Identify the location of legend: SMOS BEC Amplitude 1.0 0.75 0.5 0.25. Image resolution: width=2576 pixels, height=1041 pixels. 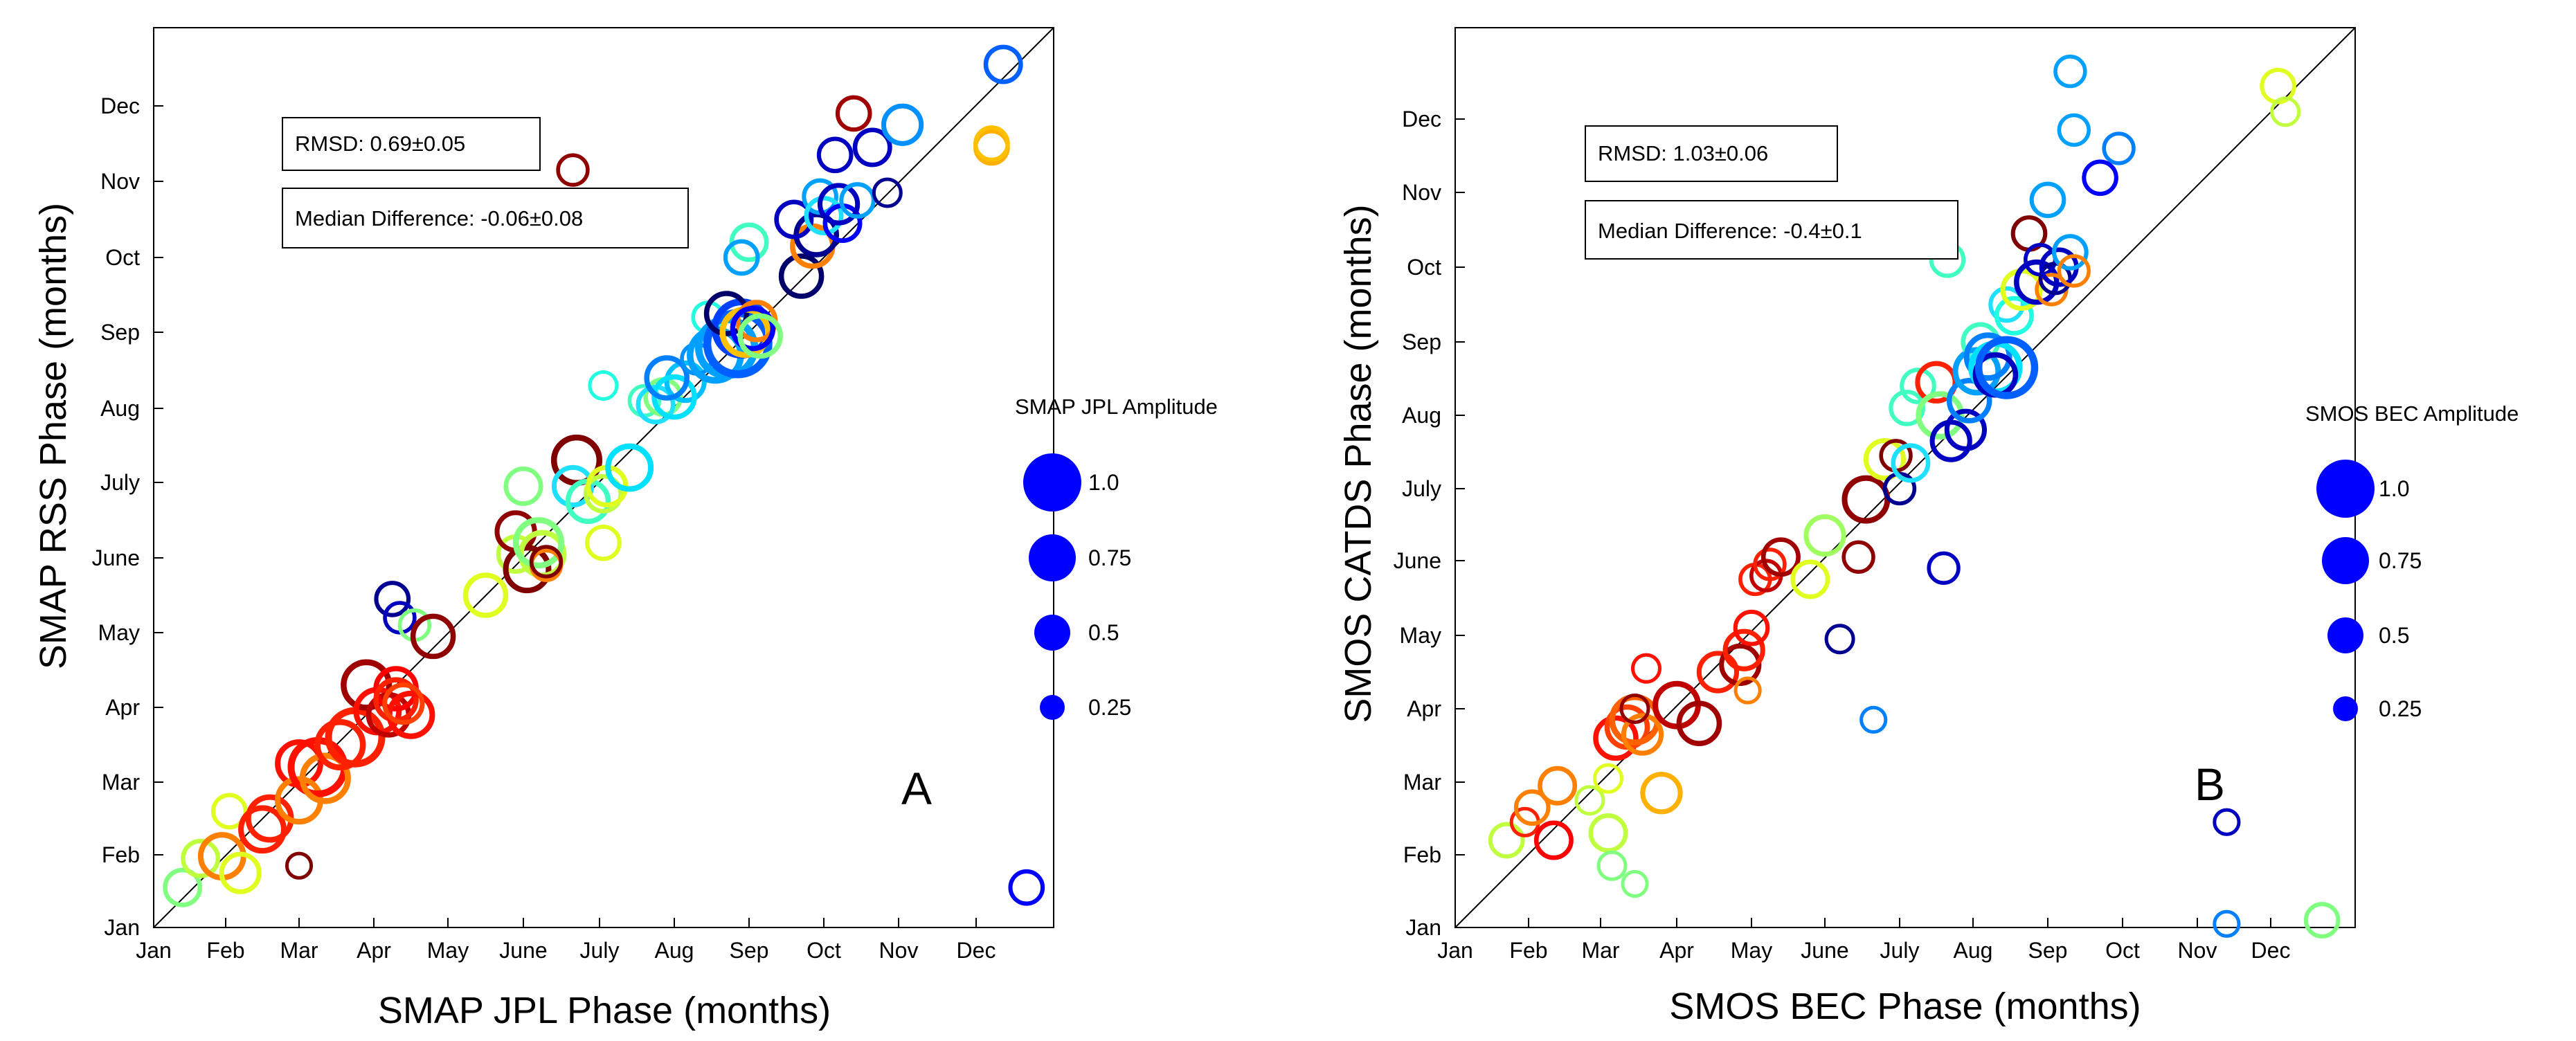
(2412, 561).